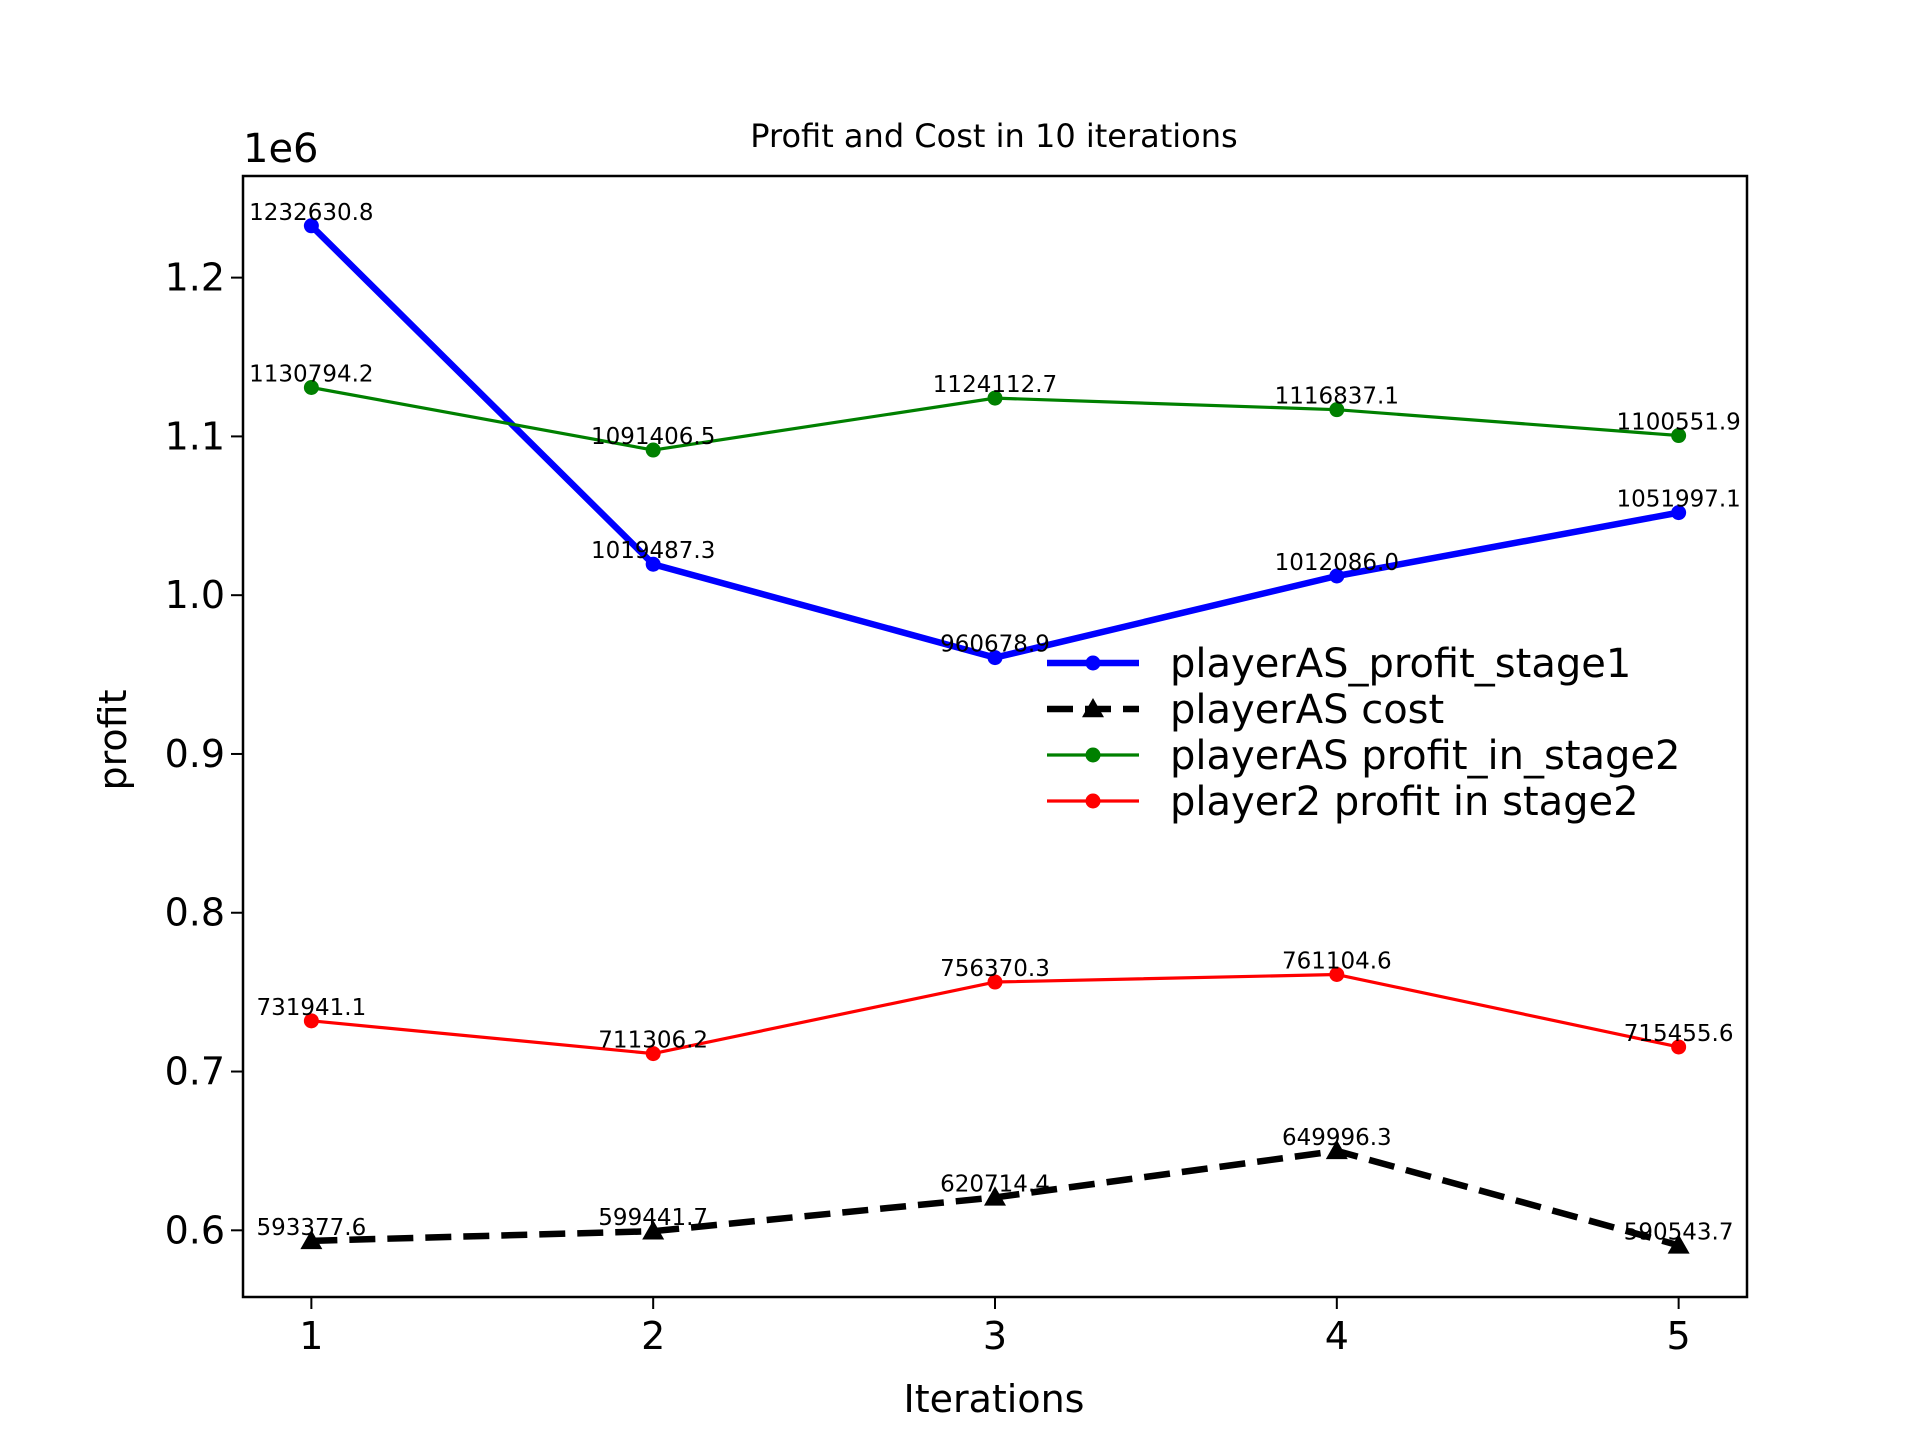 Image resolution: width=1920 pixels, height=1440 pixels. I want to click on y-tick-label: 1.2, so click(195, 278).